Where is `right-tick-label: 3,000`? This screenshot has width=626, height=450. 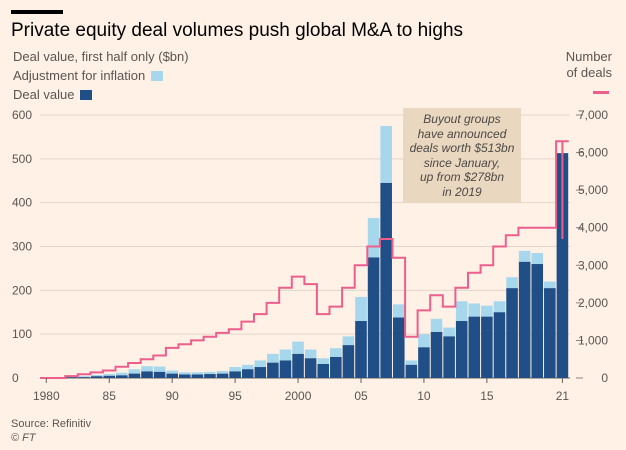
right-tick-label: 3,000 is located at coordinates (593, 265).